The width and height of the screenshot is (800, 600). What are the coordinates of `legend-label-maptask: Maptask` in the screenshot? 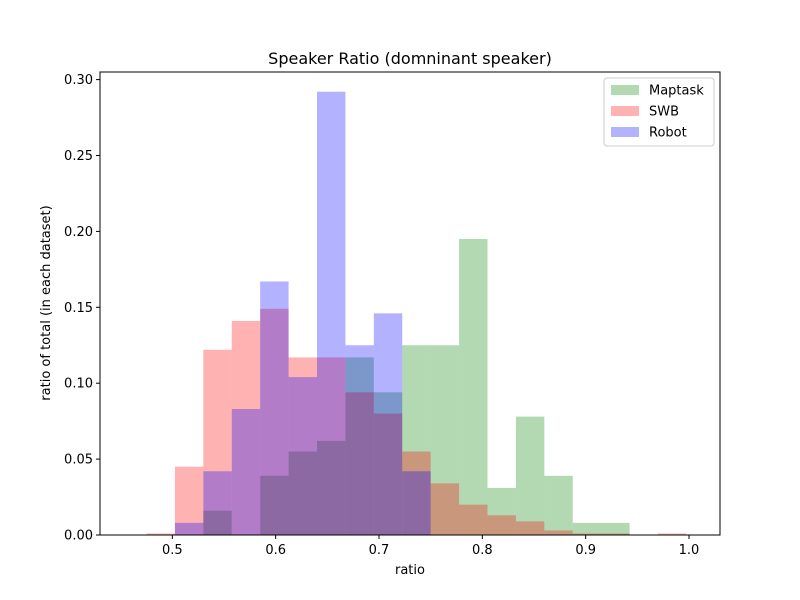 It's located at (676, 91).